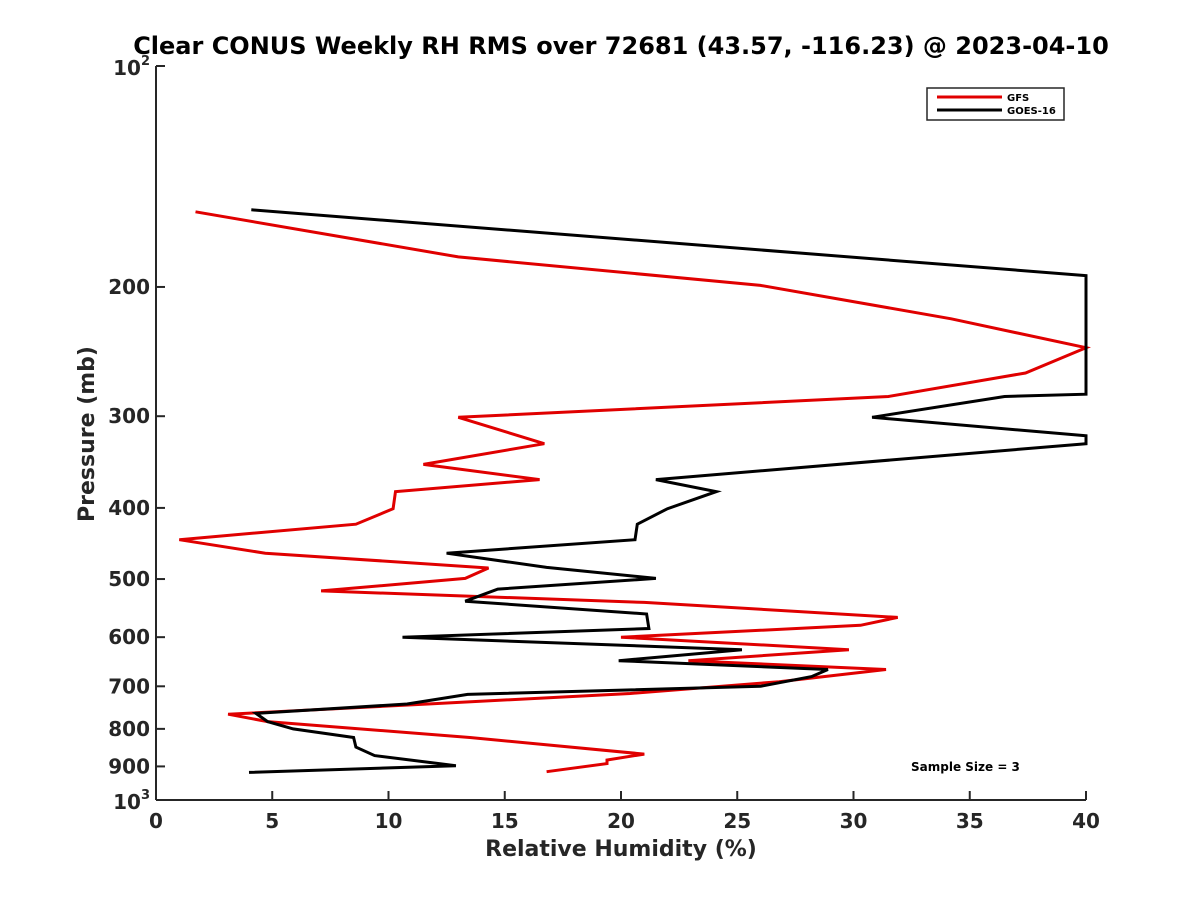  What do you see at coordinates (854, 821) in the screenshot?
I see `x-tick-label: 30` at bounding box center [854, 821].